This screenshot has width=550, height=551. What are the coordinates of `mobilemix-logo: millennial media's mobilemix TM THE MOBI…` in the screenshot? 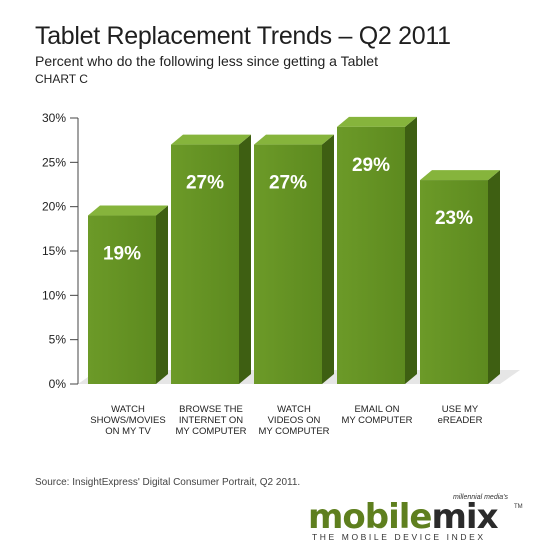 It's located at (423, 520).